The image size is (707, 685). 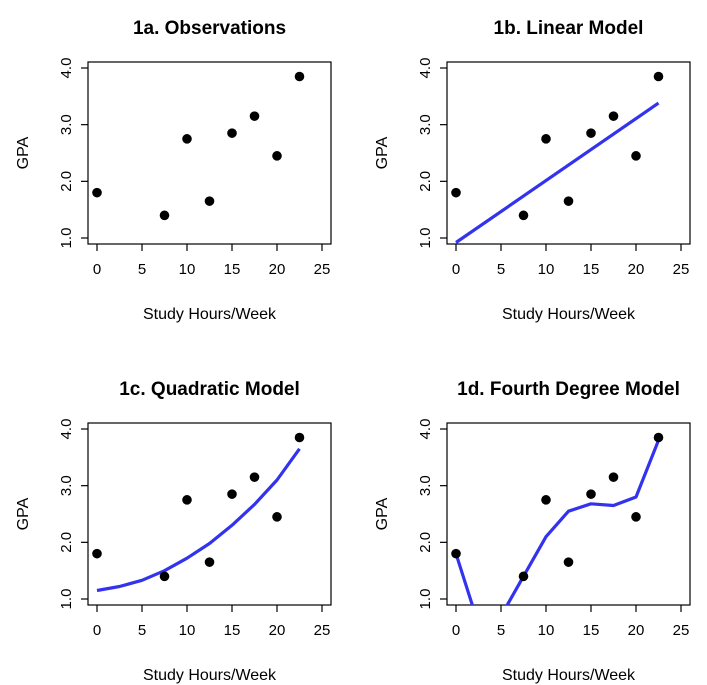 What do you see at coordinates (569, 28) in the screenshot?
I see `chart-title: 1b. Linear Model` at bounding box center [569, 28].